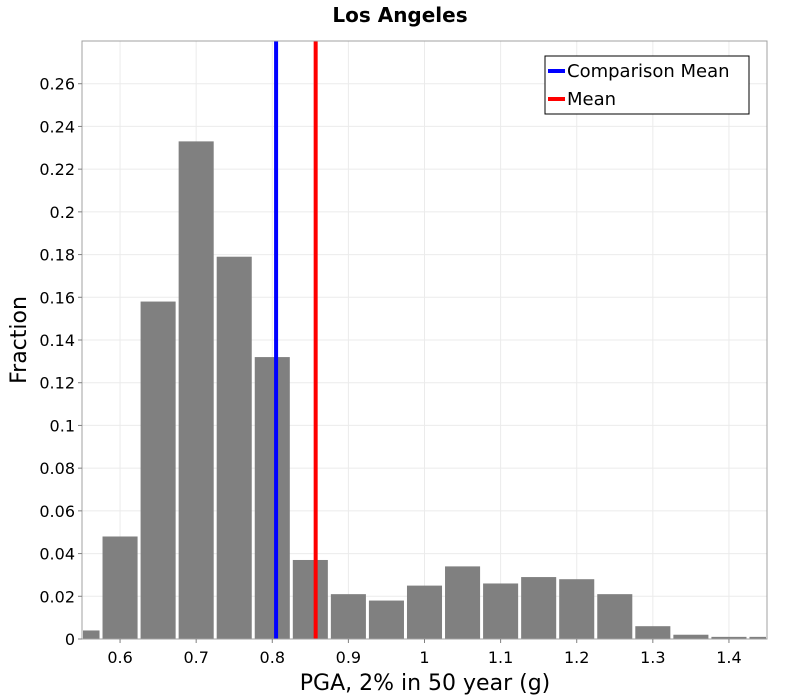  What do you see at coordinates (62, 212) in the screenshot?
I see `y-tick-label: 0.2` at bounding box center [62, 212].